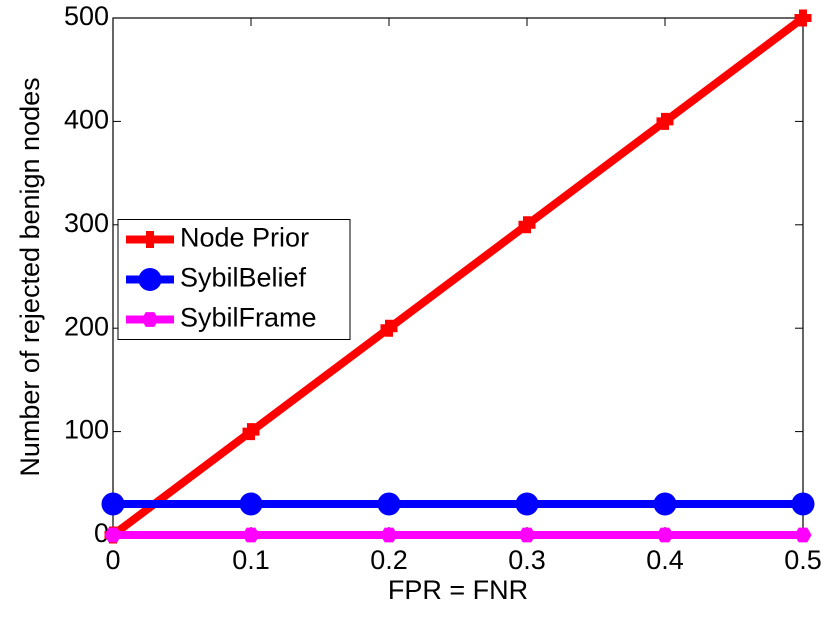  Describe the element at coordinates (458, 590) in the screenshot. I see `x-axis-label: FPR = FNR` at that location.